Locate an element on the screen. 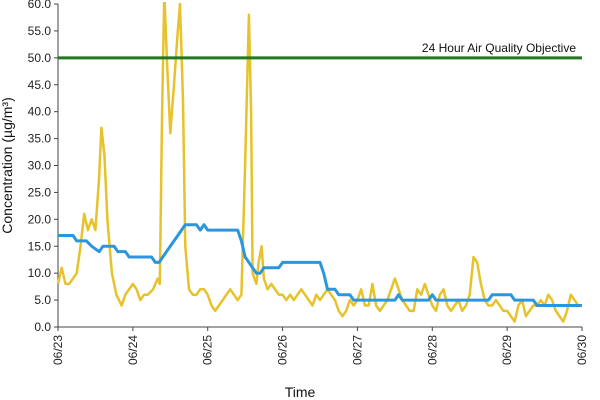 This screenshot has width=600, height=400. y-tick-label: 10.0 is located at coordinates (40, 273).